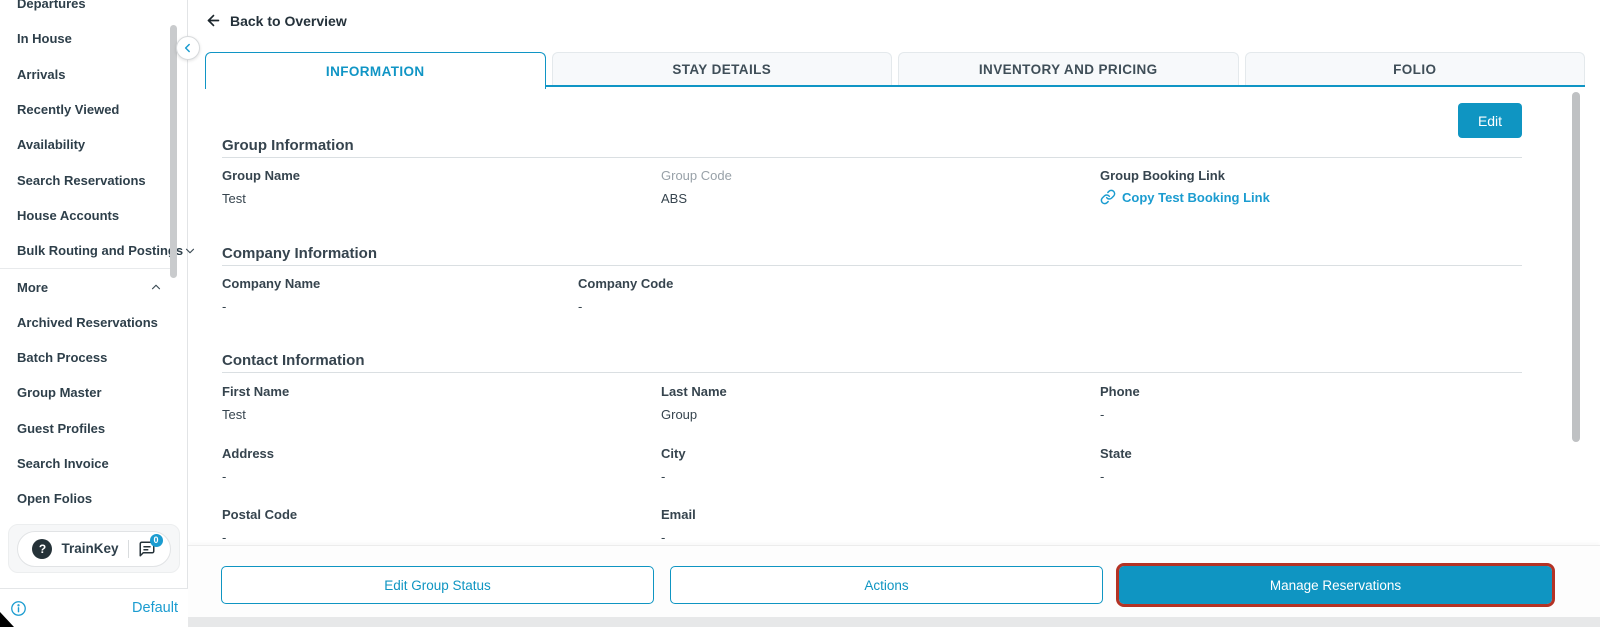 Image resolution: width=1600 pixels, height=627 pixels. I want to click on sidebar-item-batch-process: Batch Process, so click(88, 357).